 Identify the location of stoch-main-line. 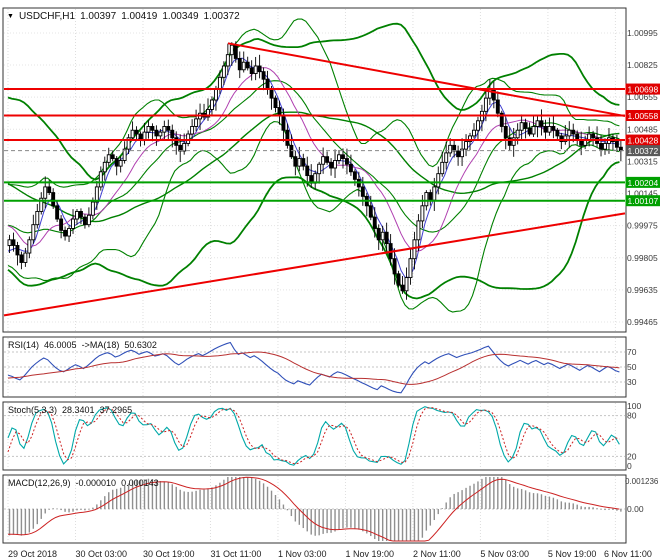
(313, 436).